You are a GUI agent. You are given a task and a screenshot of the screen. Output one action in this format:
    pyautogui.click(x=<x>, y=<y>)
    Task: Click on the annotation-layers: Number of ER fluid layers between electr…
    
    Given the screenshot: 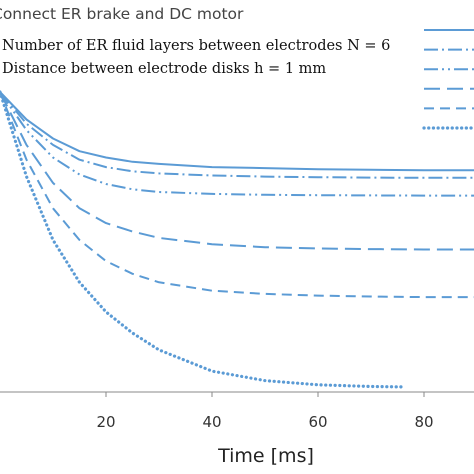 What is the action you would take?
    pyautogui.click(x=196, y=46)
    